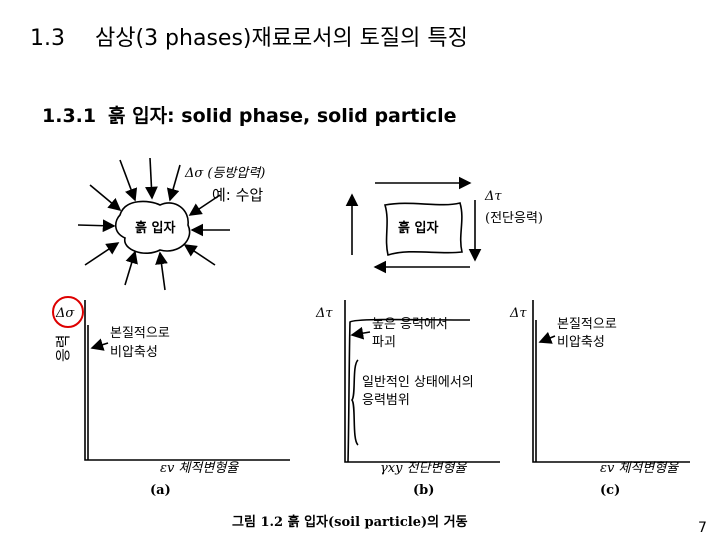 The width and height of the screenshot is (720, 540). What do you see at coordinates (63, 348) in the screenshot?
I see `stress-note: 응력` at bounding box center [63, 348].